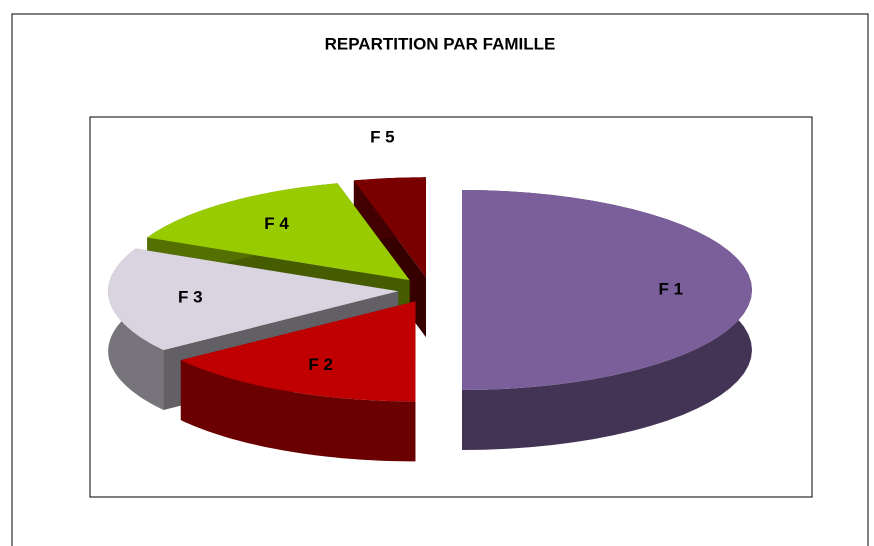  I want to click on slice-side, so click(298, 411).